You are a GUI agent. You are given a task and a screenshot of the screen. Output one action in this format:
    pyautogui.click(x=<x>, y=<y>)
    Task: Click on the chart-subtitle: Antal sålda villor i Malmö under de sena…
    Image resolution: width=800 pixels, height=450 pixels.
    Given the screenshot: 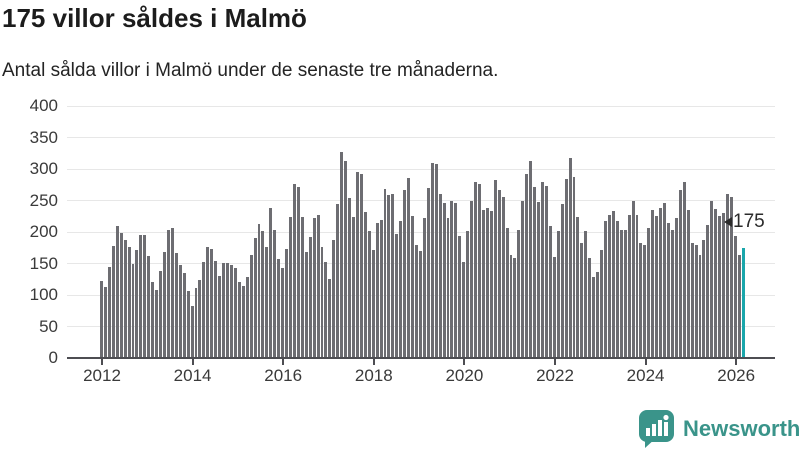 What is the action you would take?
    pyautogui.click(x=250, y=70)
    